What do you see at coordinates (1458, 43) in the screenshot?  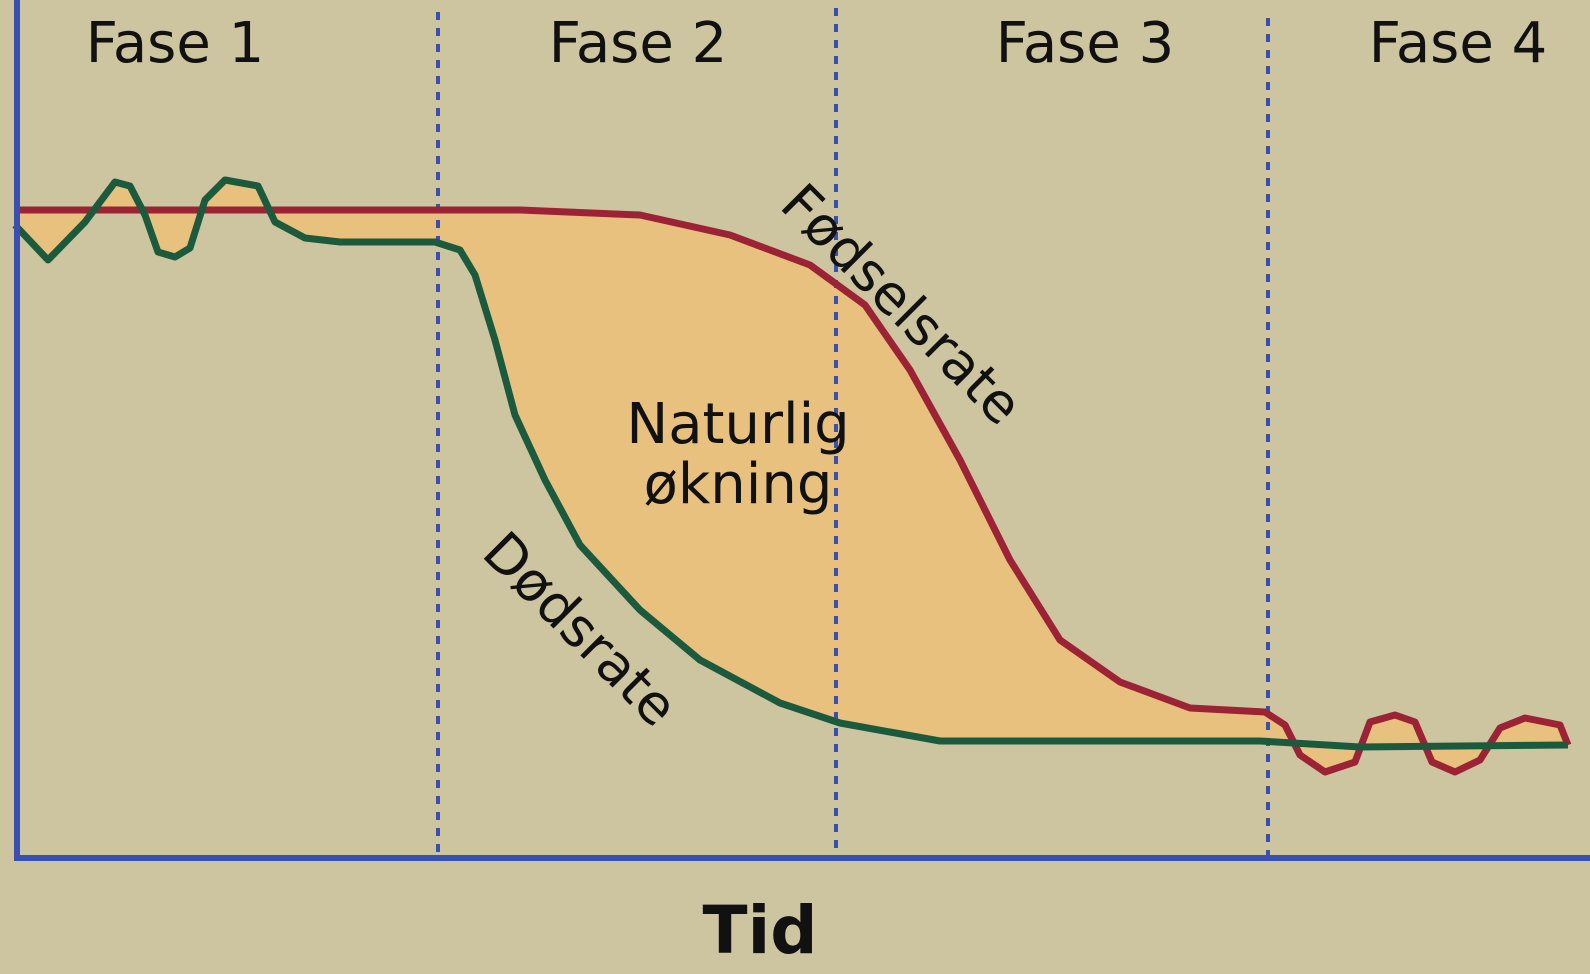 I see `phase-label: Fase 4` at bounding box center [1458, 43].